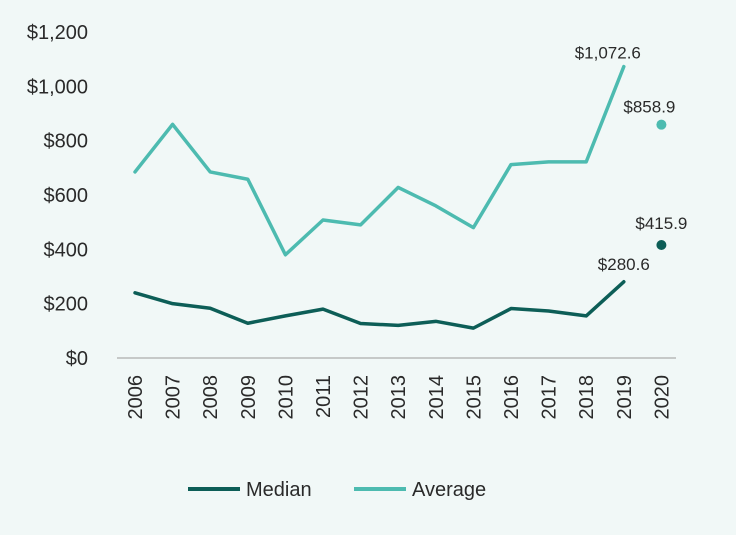 This screenshot has width=736, height=535. I want to click on series-line-median, so click(379, 305).